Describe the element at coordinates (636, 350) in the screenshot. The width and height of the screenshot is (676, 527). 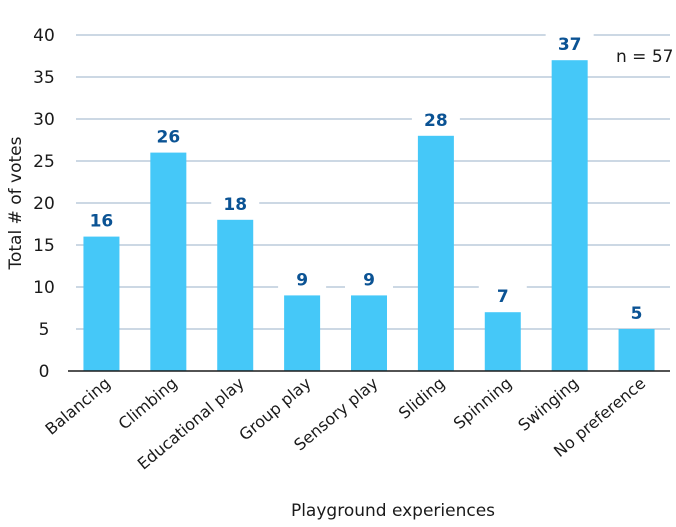
I see `bar-no-preference` at that location.